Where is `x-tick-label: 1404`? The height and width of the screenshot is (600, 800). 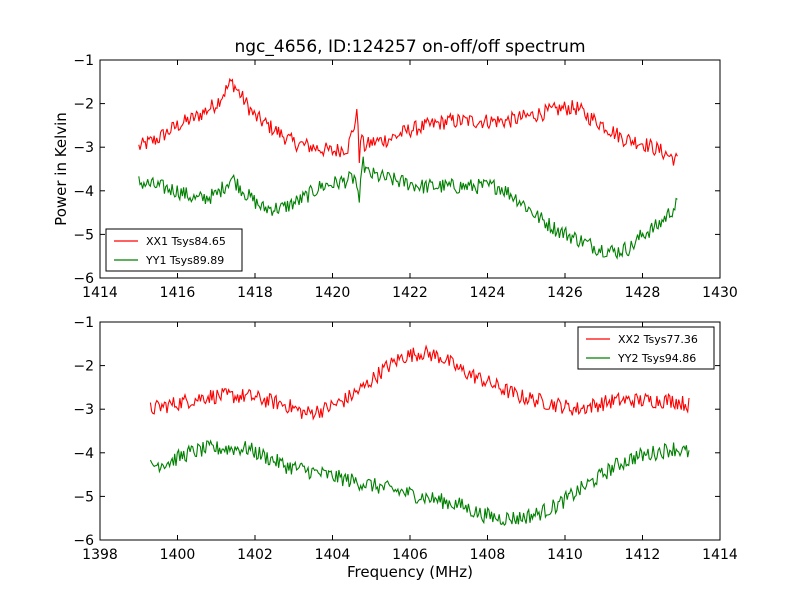
x-tick-label: 1404 is located at coordinates (333, 555).